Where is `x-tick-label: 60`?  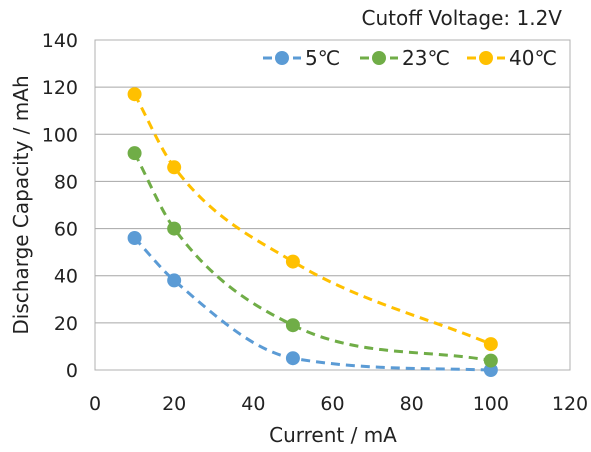 x-tick-label: 60 is located at coordinates (332, 404).